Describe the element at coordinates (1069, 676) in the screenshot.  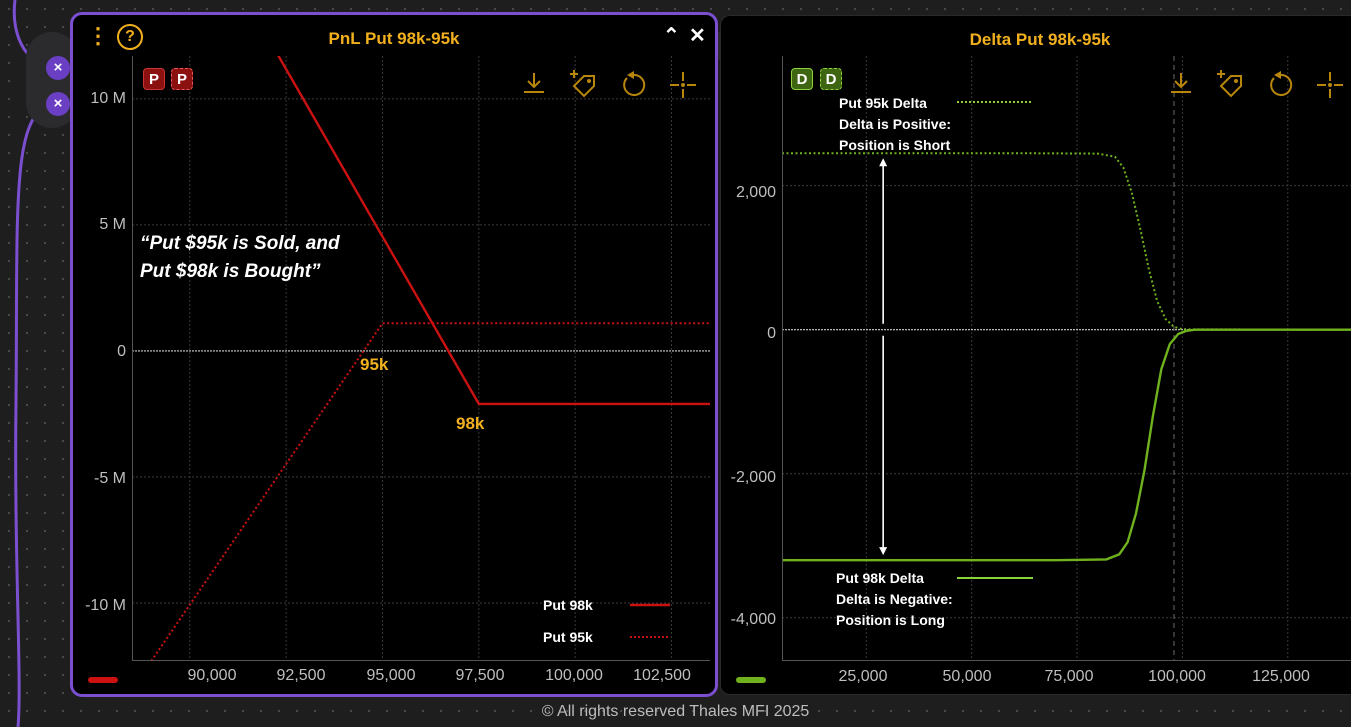
I see `x-tick-label: 75,000` at that location.